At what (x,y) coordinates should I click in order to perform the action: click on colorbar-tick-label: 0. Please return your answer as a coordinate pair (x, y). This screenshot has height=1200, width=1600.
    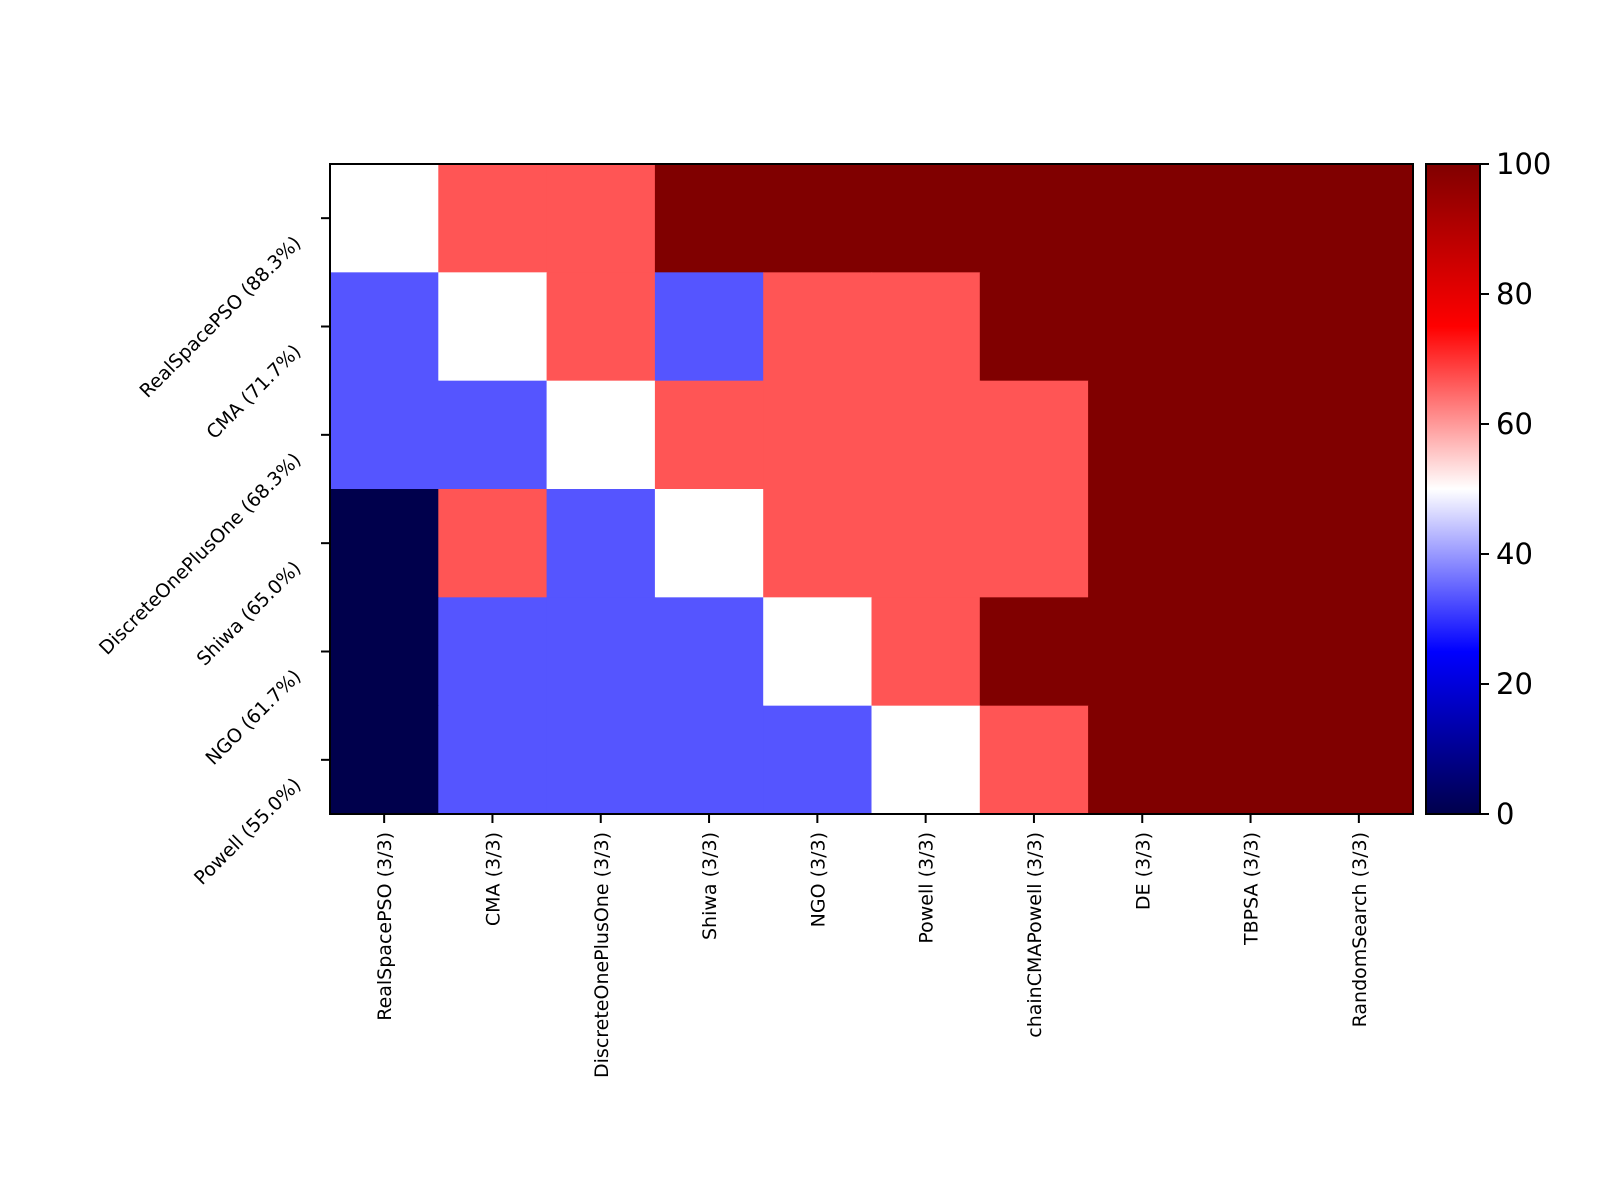
    Looking at the image, I should click on (1505, 814).